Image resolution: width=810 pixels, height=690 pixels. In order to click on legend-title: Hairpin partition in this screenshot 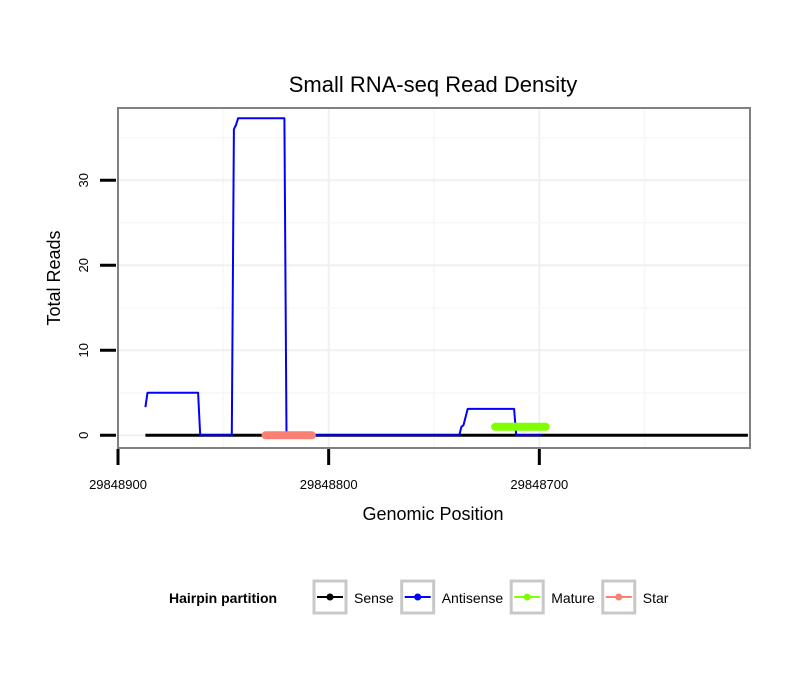, I will do `click(223, 598)`.